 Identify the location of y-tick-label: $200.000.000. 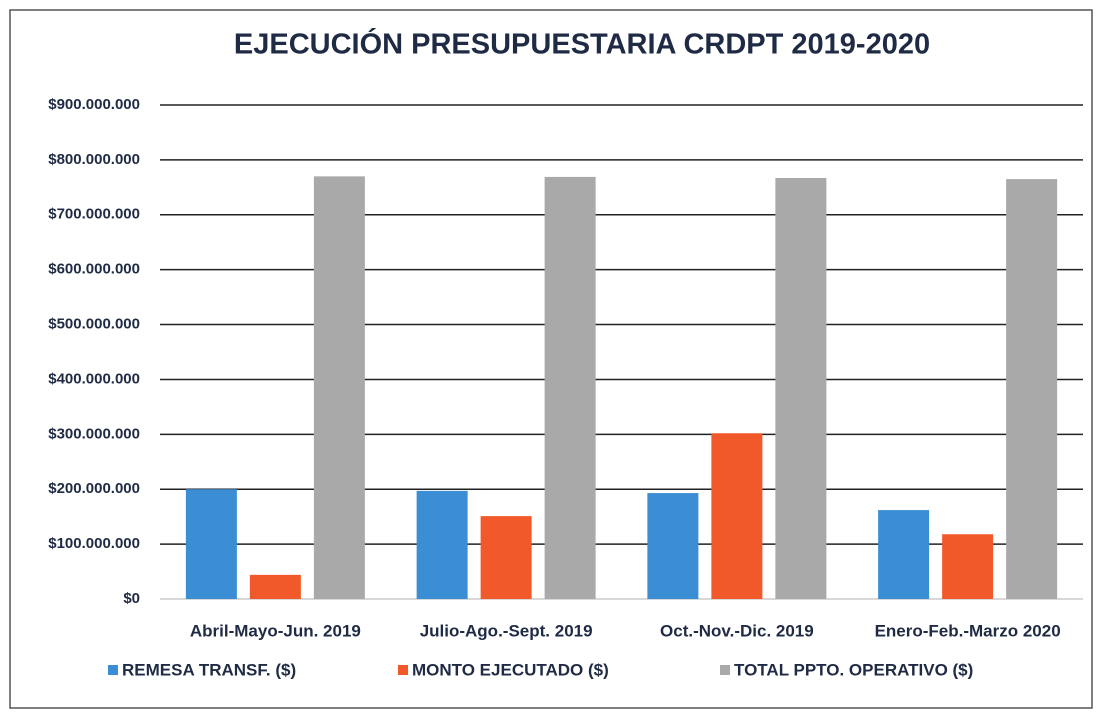
(94, 488).